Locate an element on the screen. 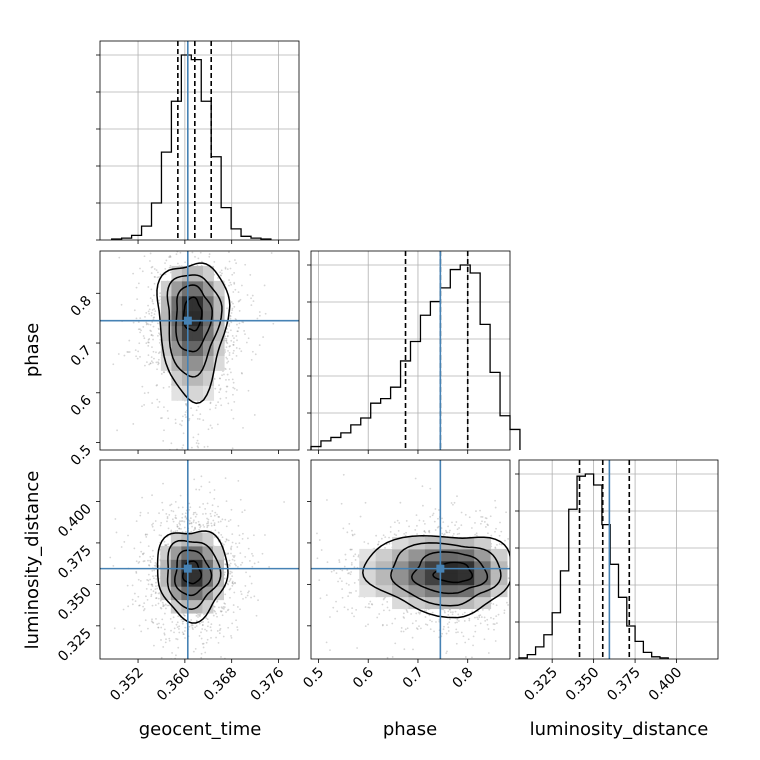 This screenshot has width=760, height=760. joint-geocent-time-vs-luminosity-distance-plot-area is located at coordinates (199, 559).